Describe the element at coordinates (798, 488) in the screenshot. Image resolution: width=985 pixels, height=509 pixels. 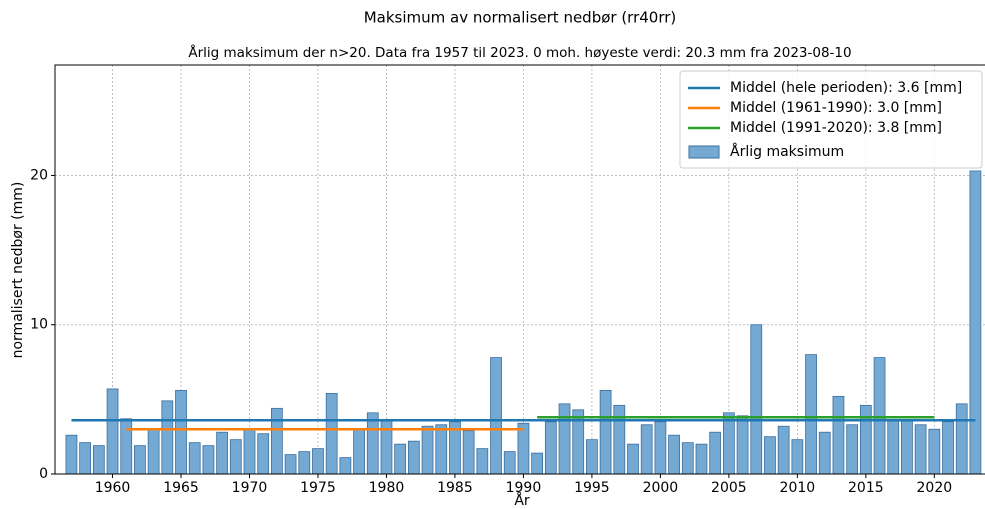
I see `x-tick-label: 2010` at that location.